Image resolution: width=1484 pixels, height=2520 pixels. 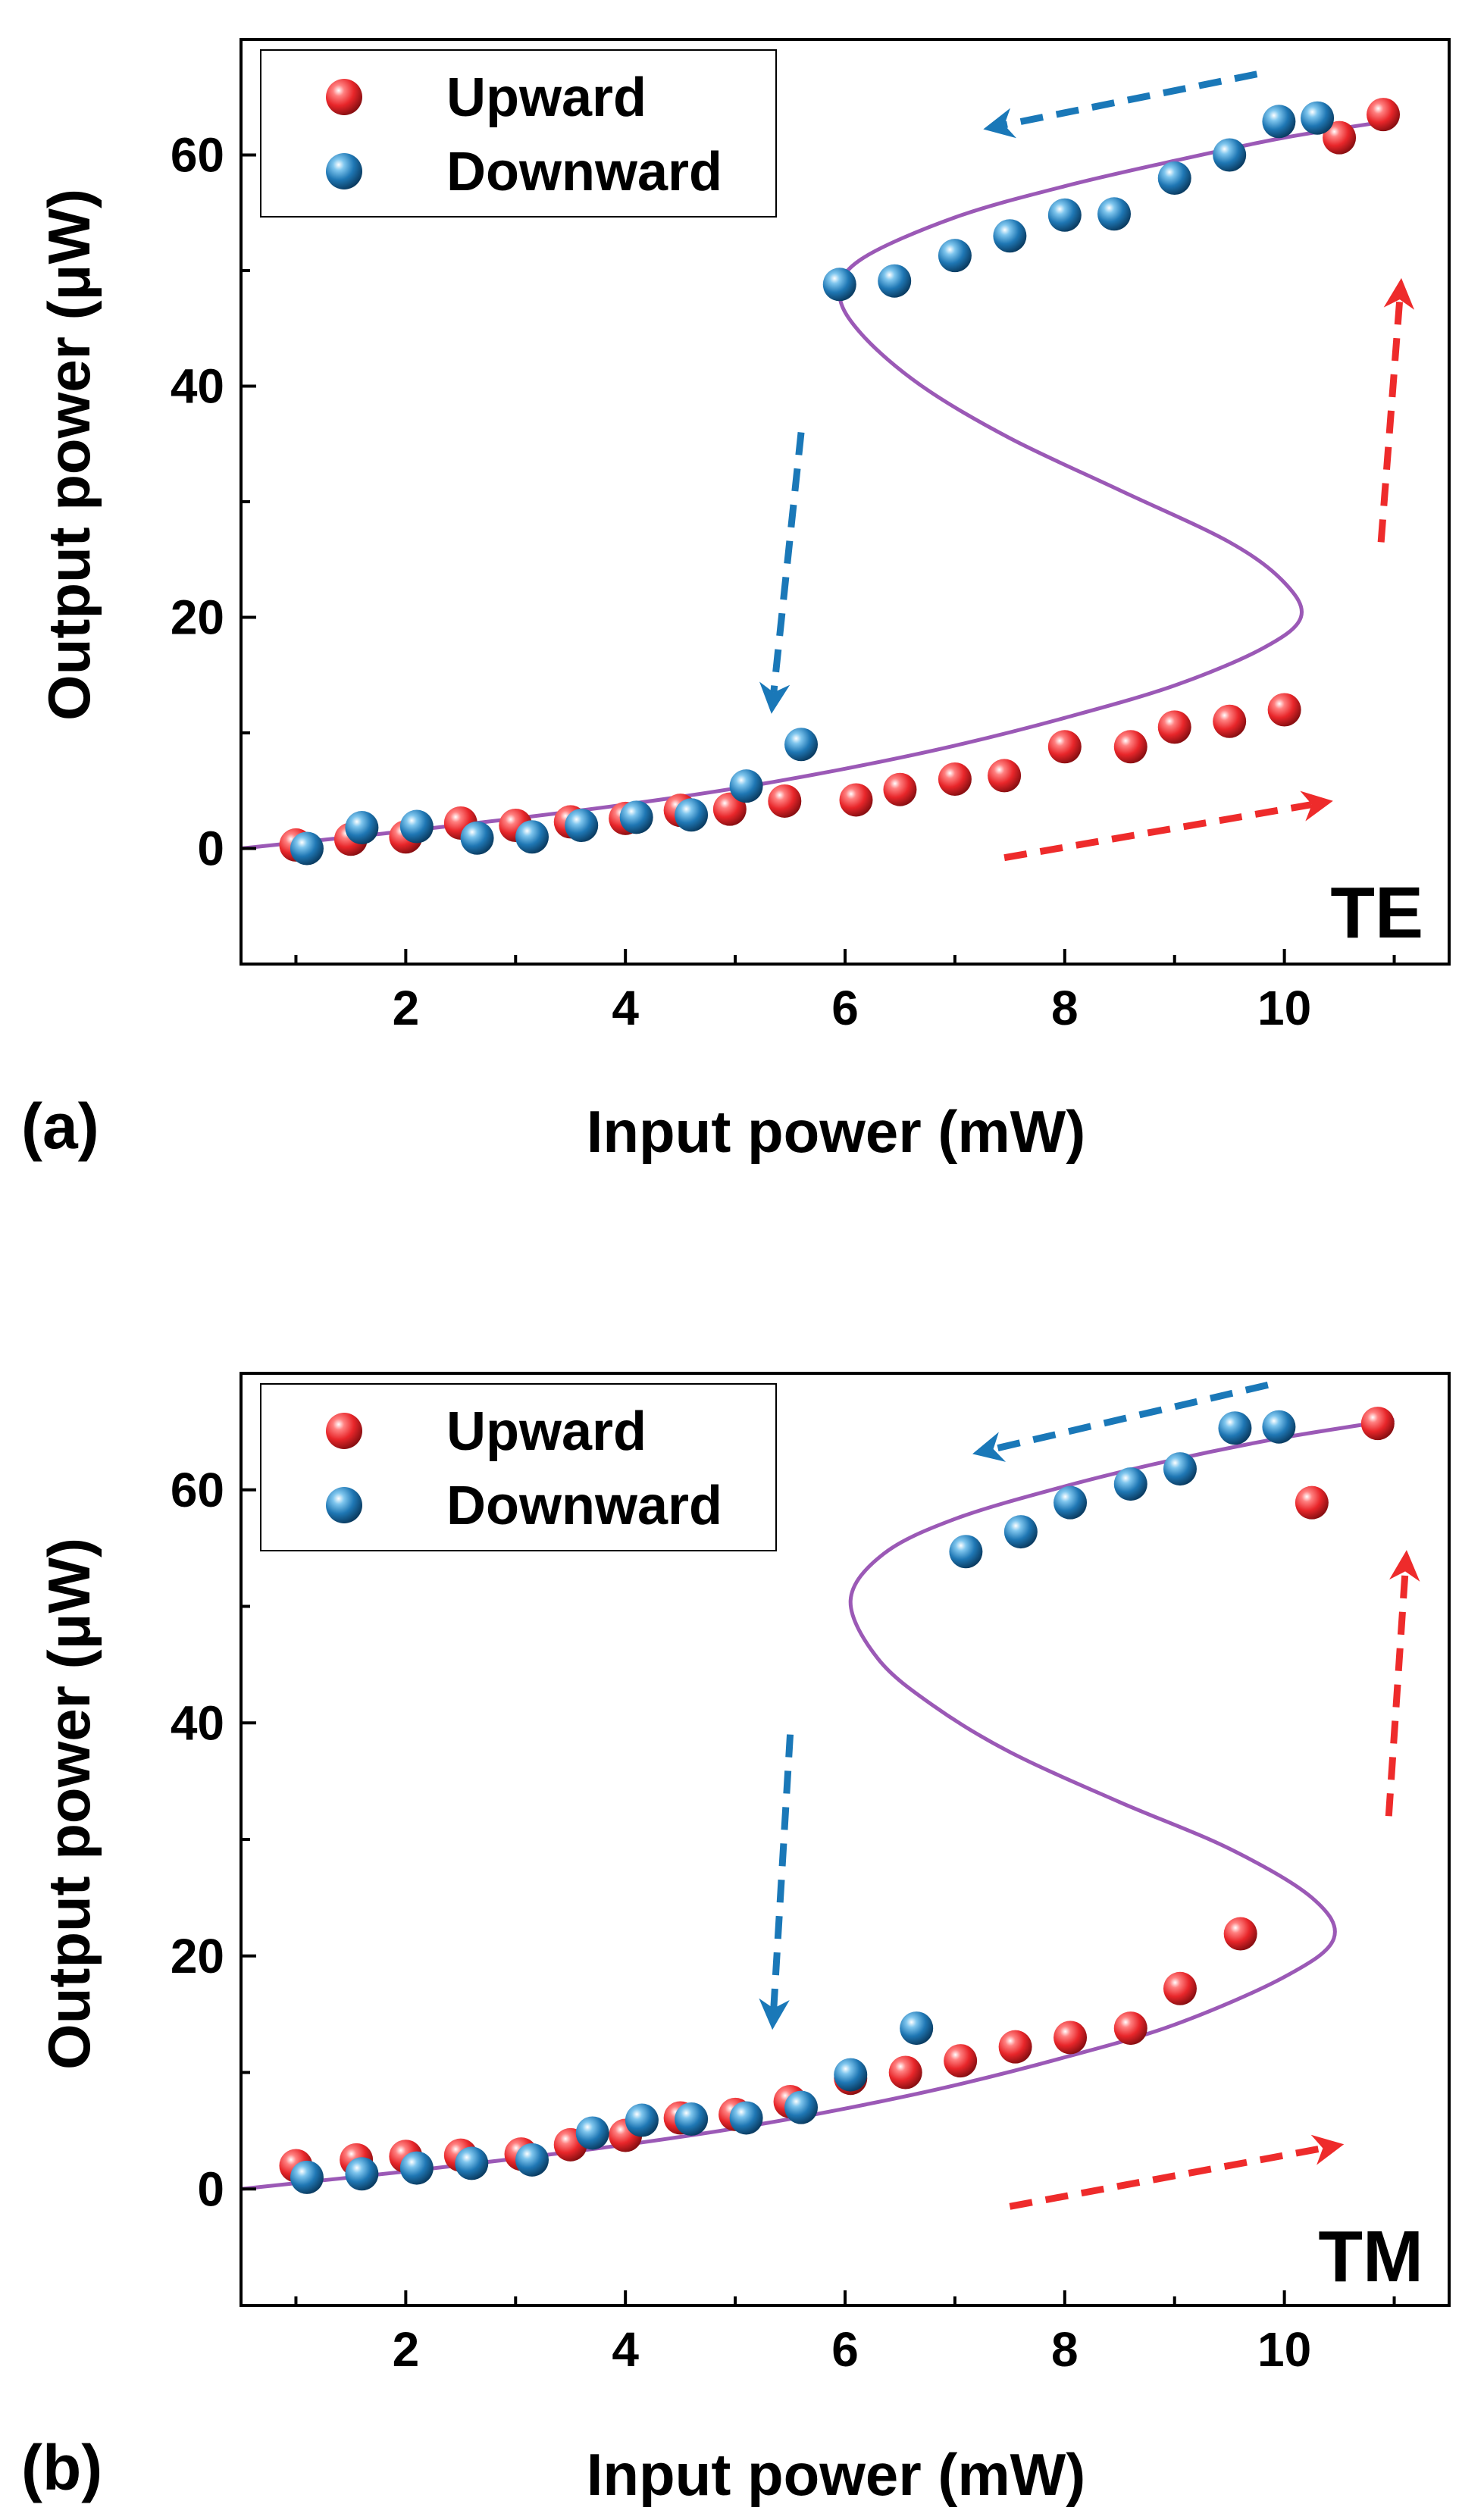 I want to click on panel-b-y-tick-label: 40, so click(x=197, y=1723).